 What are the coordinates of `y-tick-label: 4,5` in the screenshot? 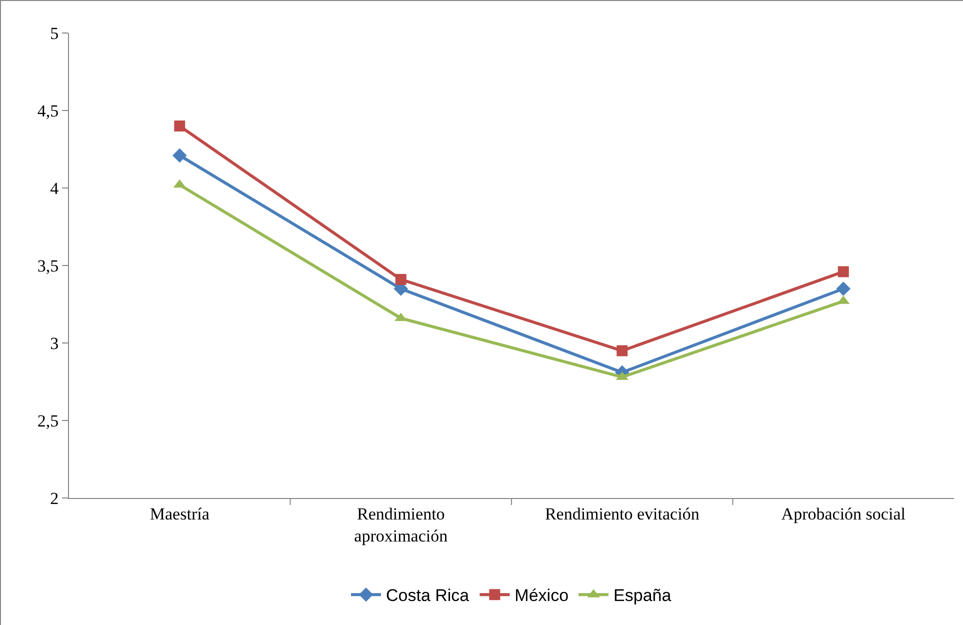 It's located at (48, 110).